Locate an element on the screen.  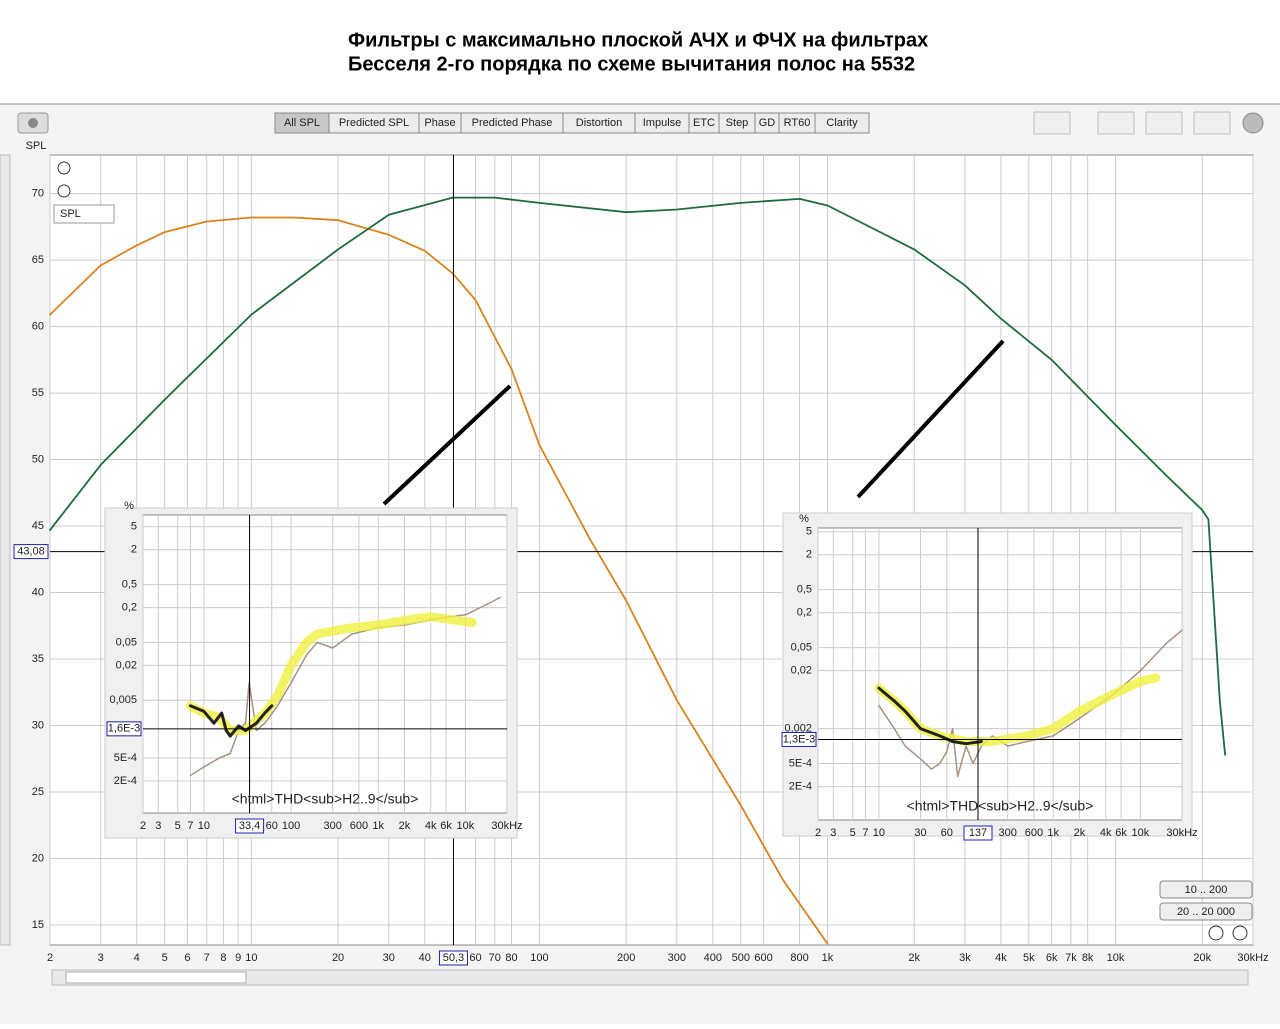
x-tick-label: 20k is located at coordinates (1202, 958).